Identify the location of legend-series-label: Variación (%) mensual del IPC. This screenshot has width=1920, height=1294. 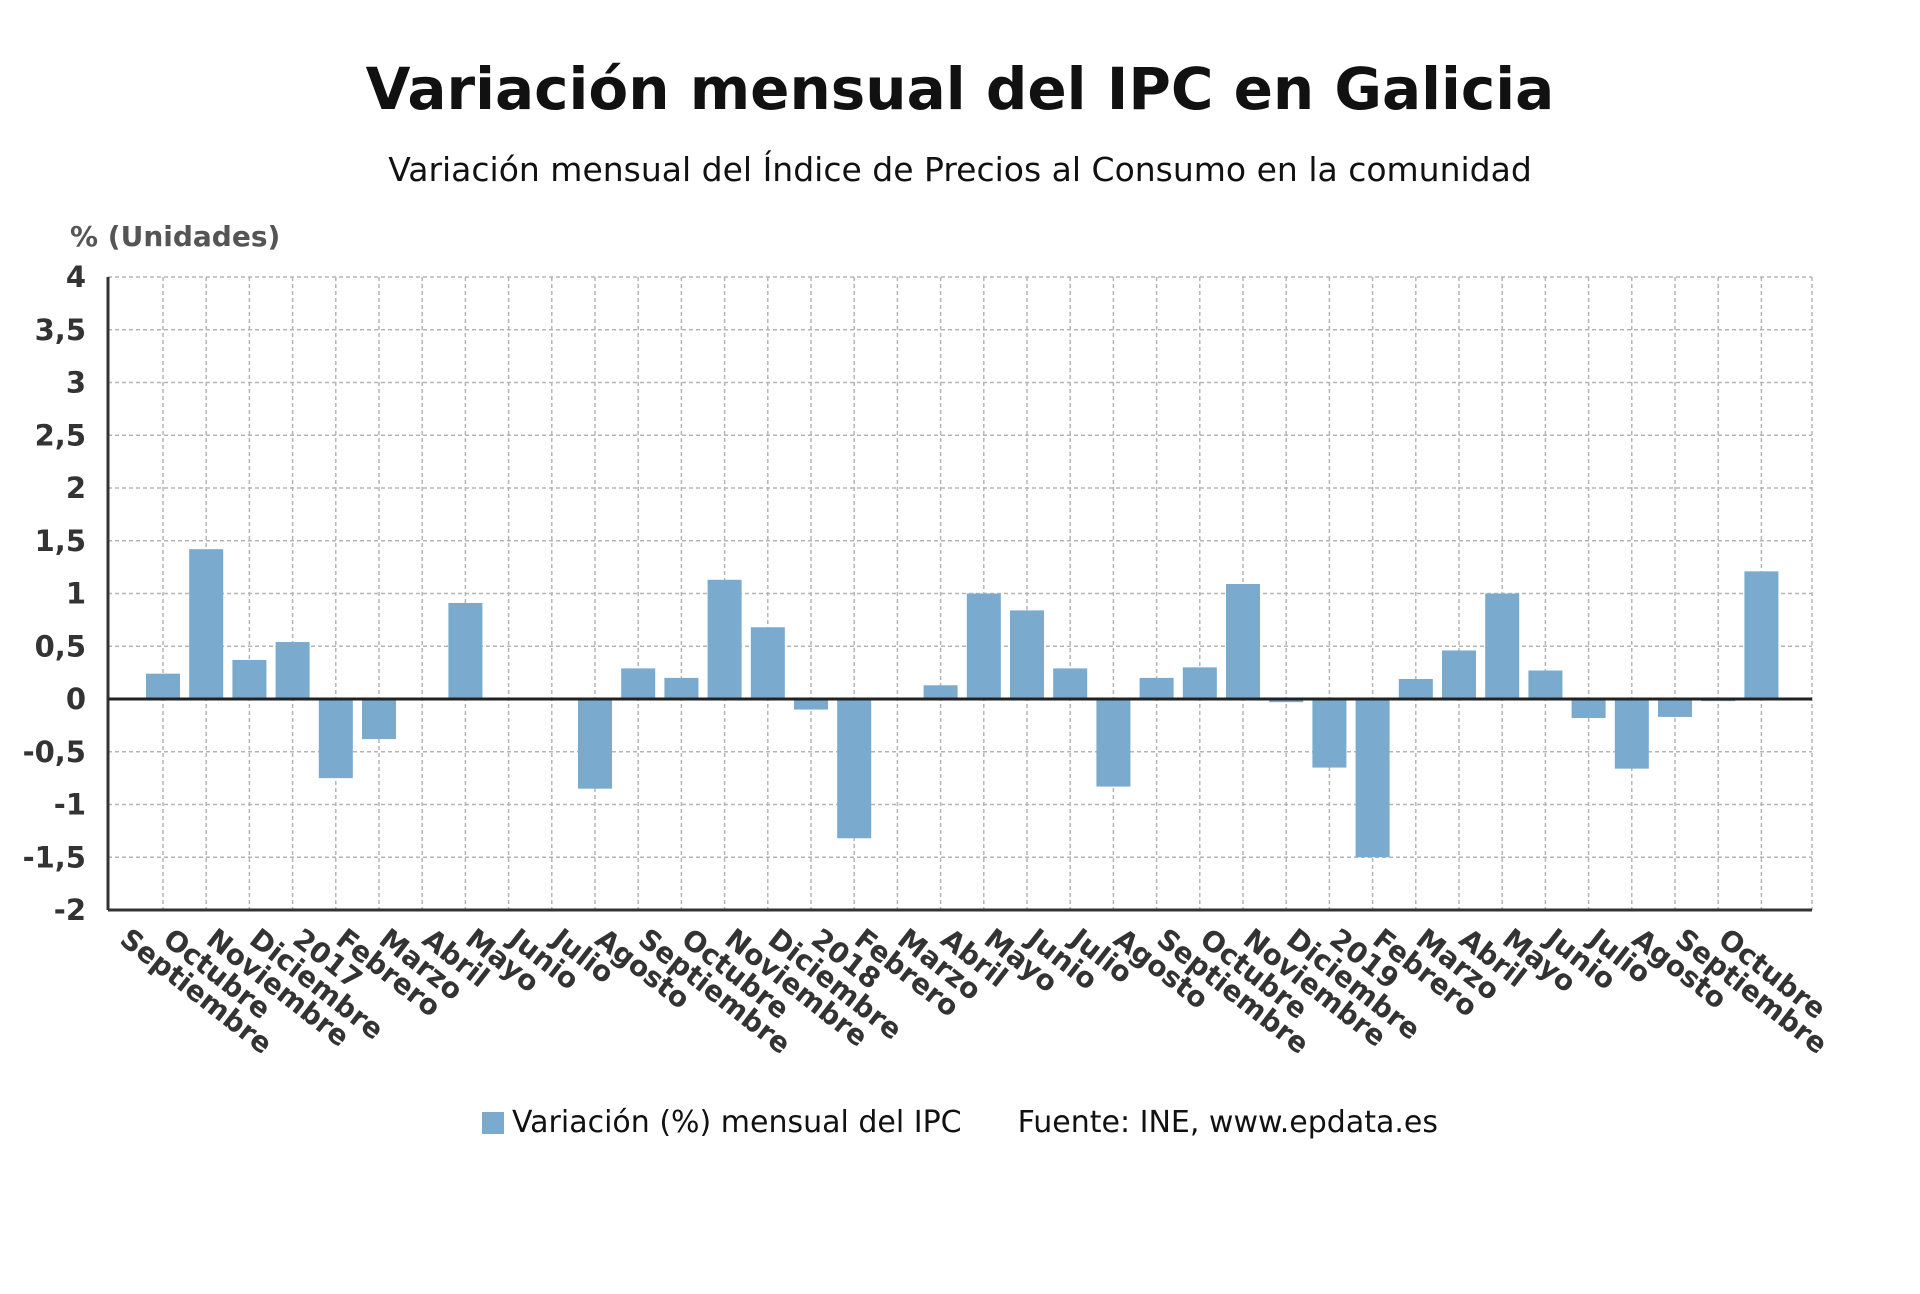
(736, 1122).